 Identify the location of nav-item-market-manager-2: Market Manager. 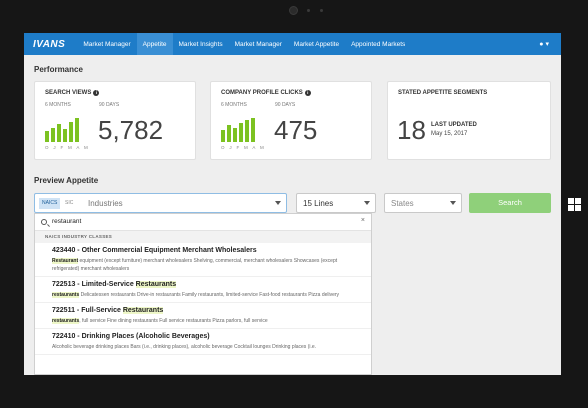
(258, 44).